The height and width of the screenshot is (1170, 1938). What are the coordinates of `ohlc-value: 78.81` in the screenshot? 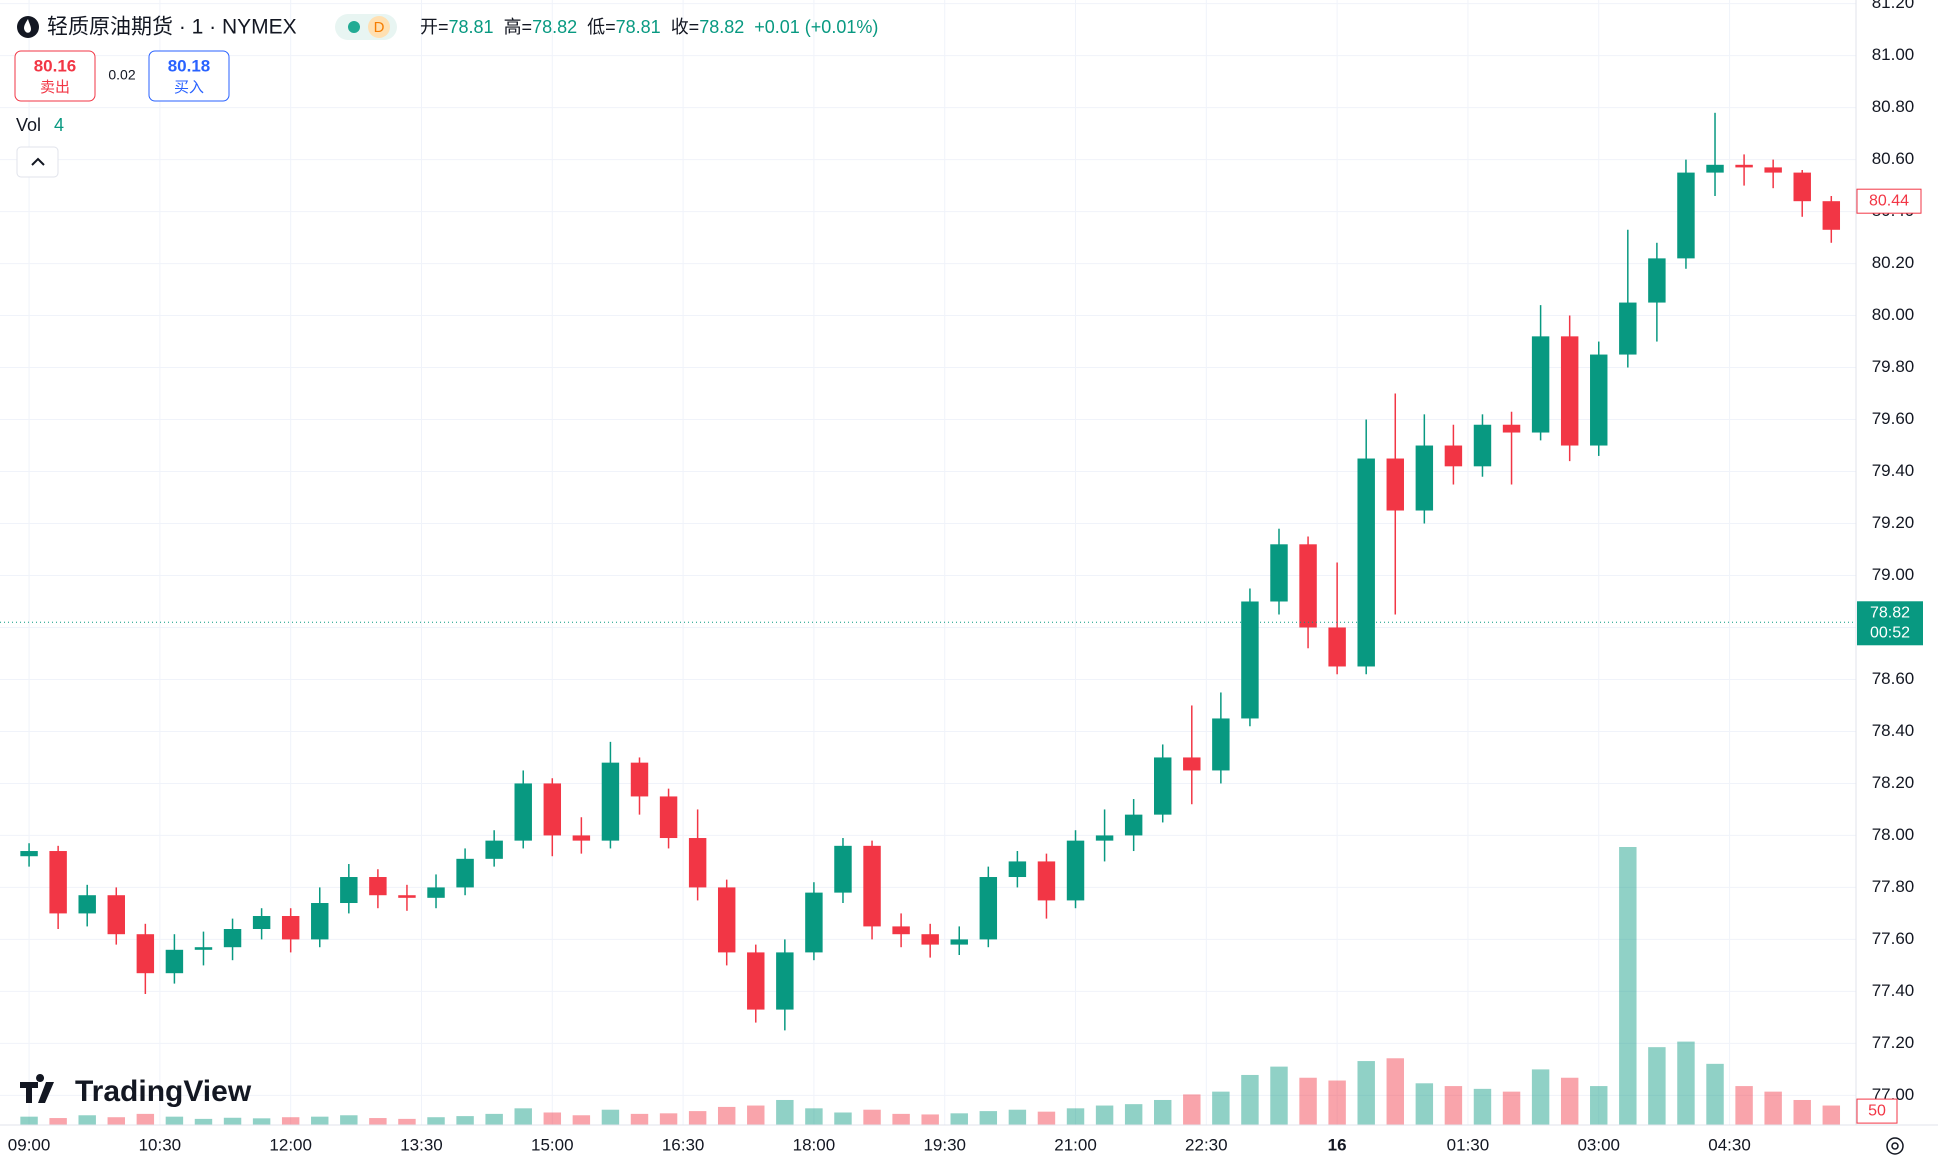 It's located at (638, 27).